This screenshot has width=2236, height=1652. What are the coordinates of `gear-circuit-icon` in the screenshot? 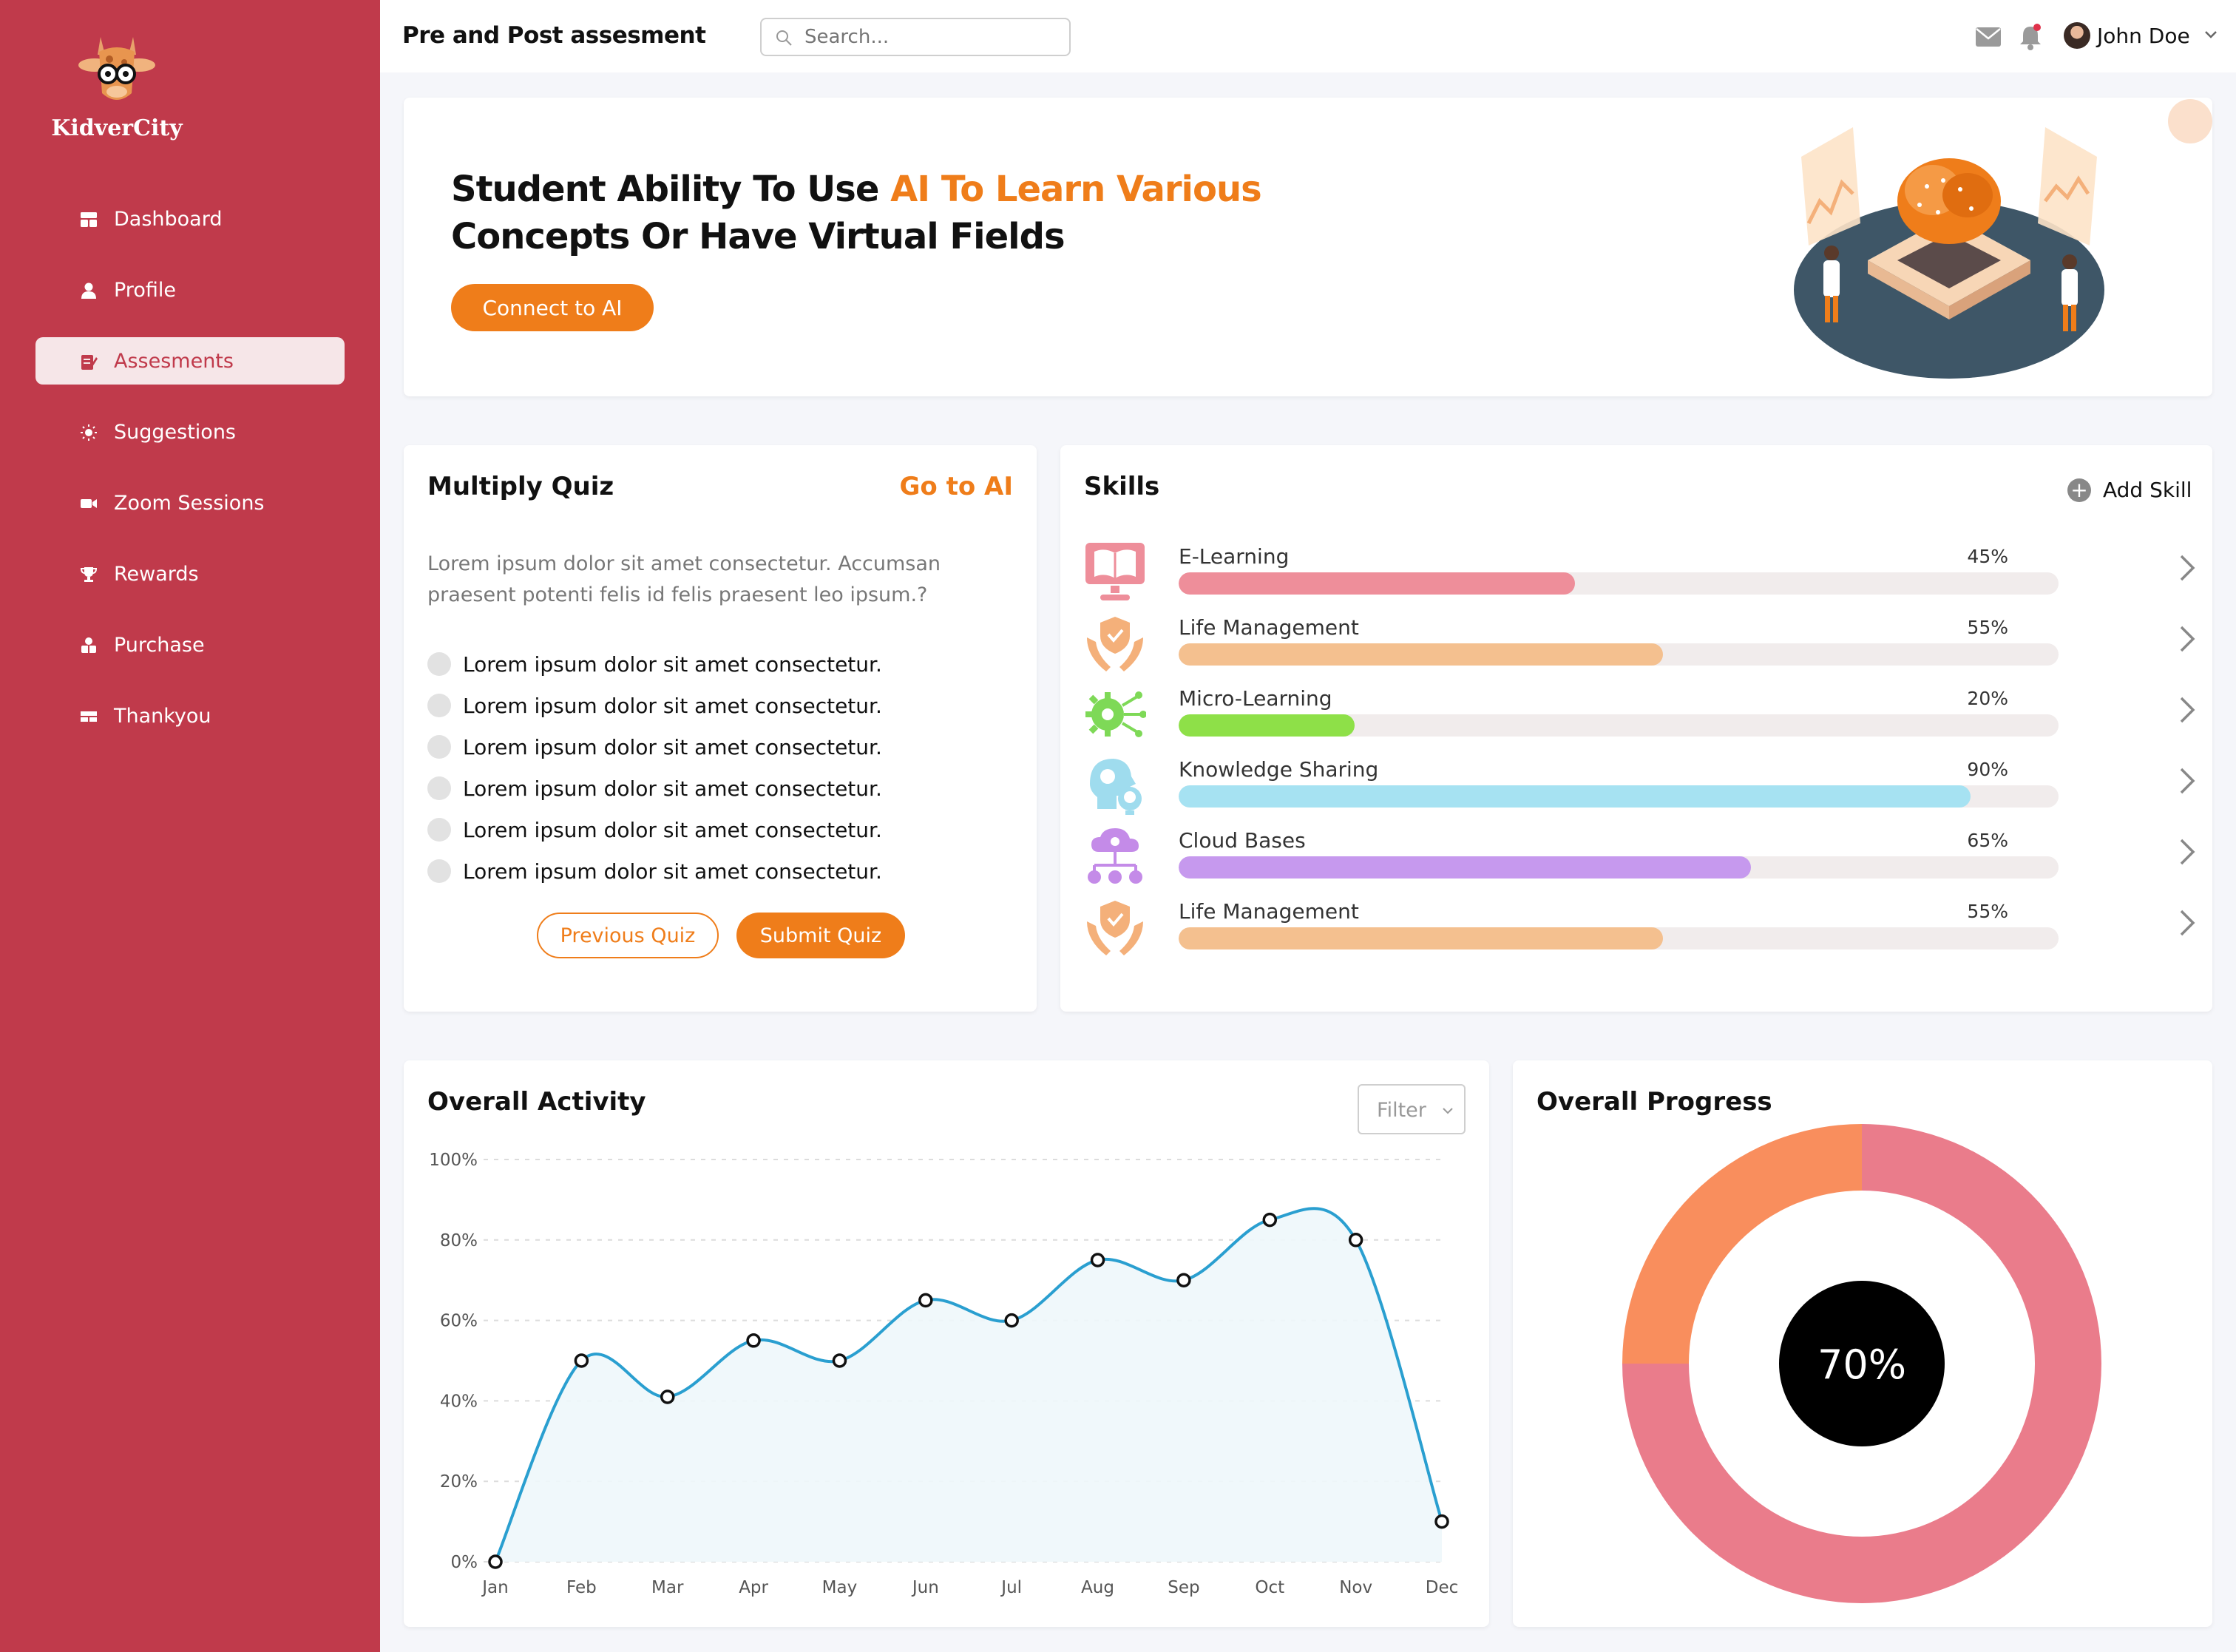 It's located at (1115, 714).